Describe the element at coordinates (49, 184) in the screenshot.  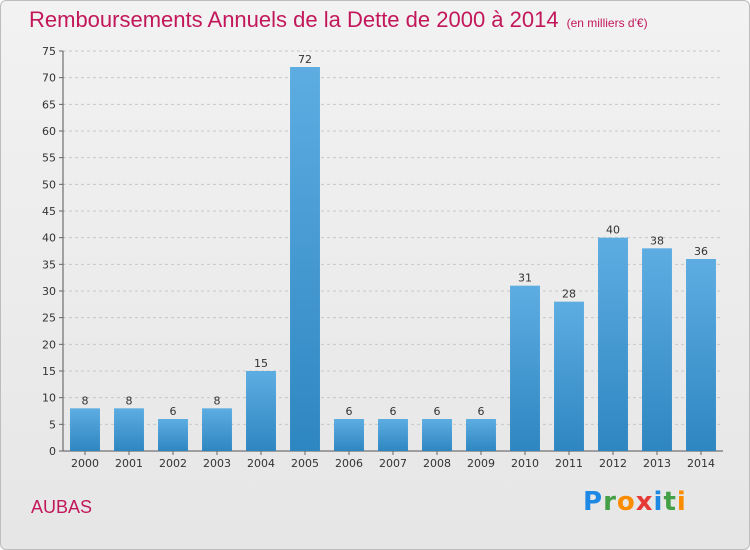
I see `y-tick-label: 50` at that location.